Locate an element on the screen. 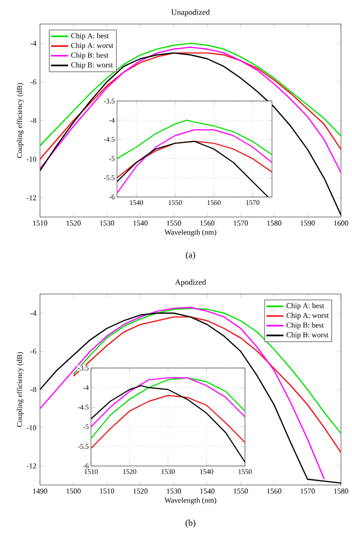 The width and height of the screenshot is (352, 536). text: (a) is located at coordinates (191, 256).